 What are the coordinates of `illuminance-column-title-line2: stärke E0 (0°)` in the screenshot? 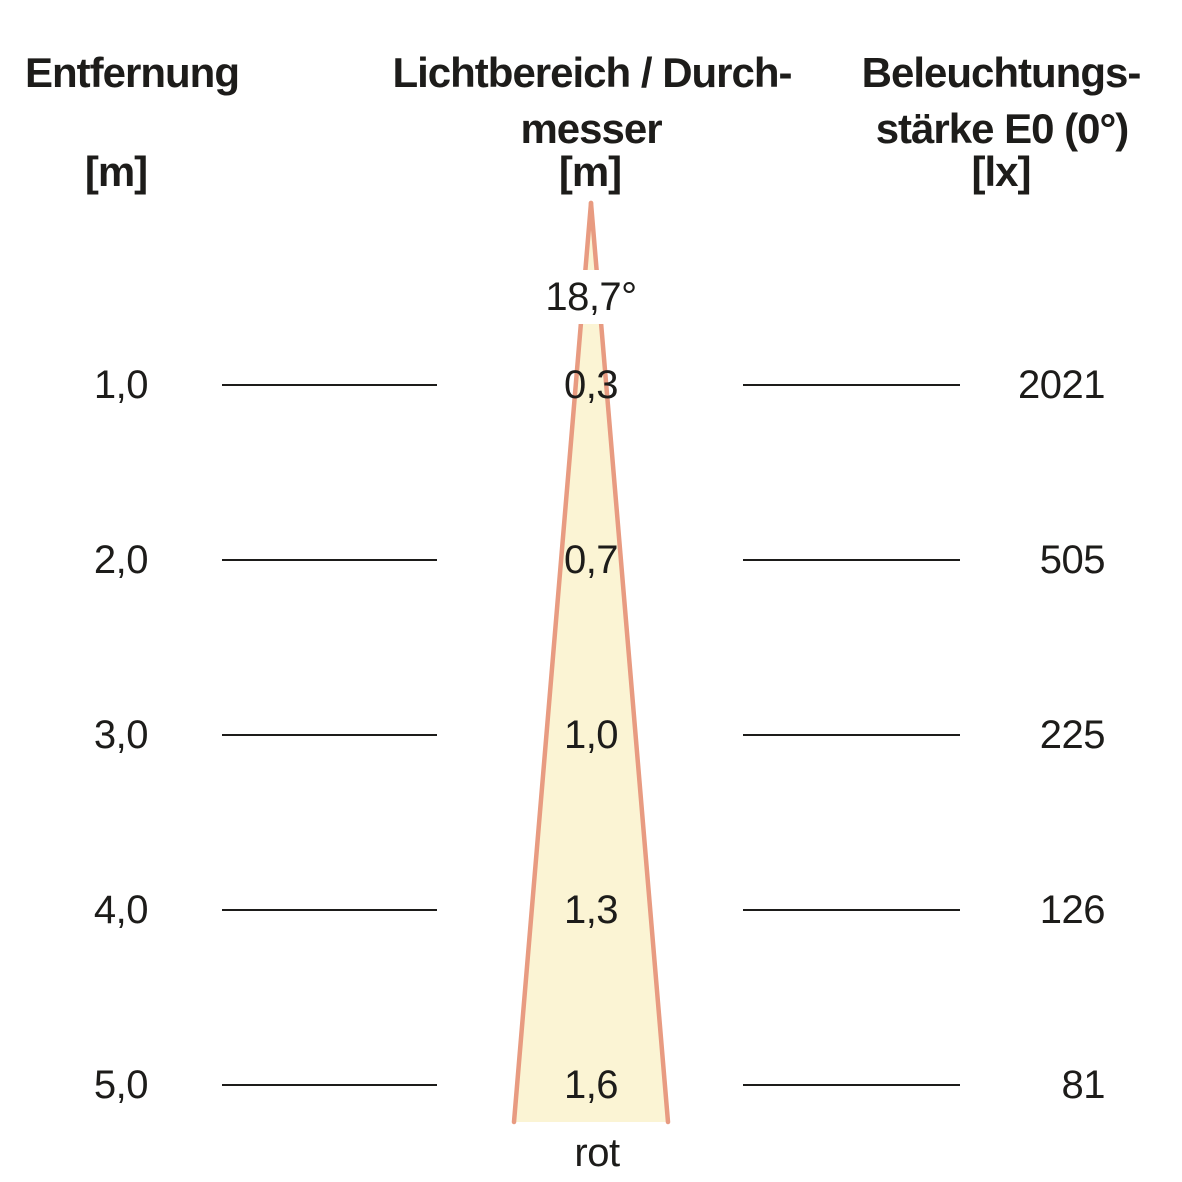 It's located at (1002, 128).